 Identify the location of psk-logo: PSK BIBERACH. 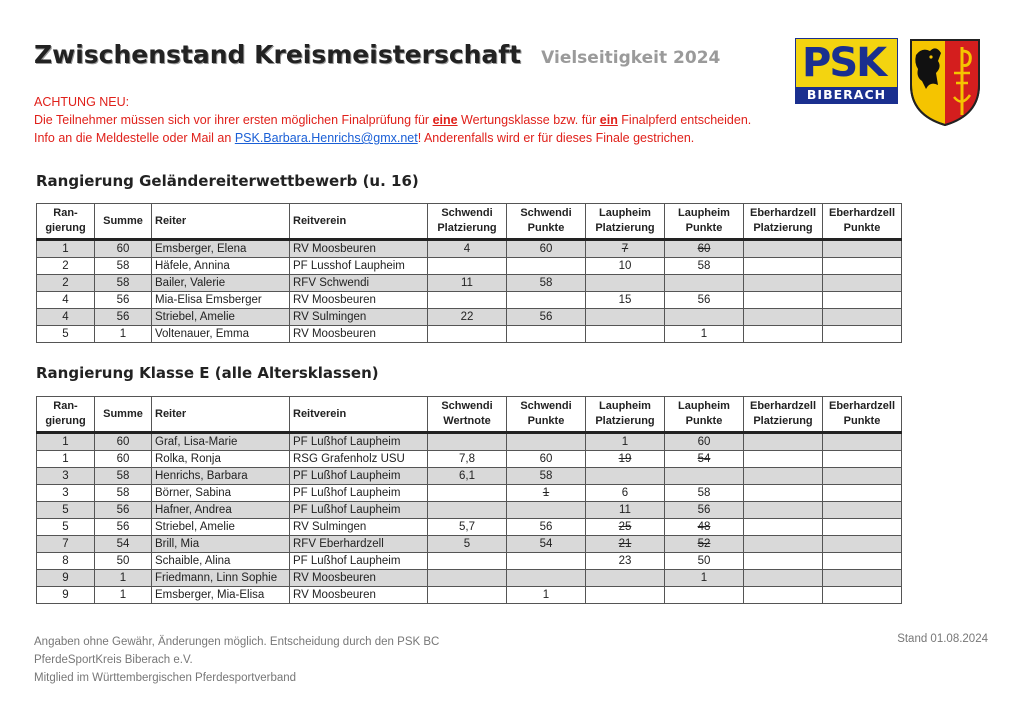
(846, 71).